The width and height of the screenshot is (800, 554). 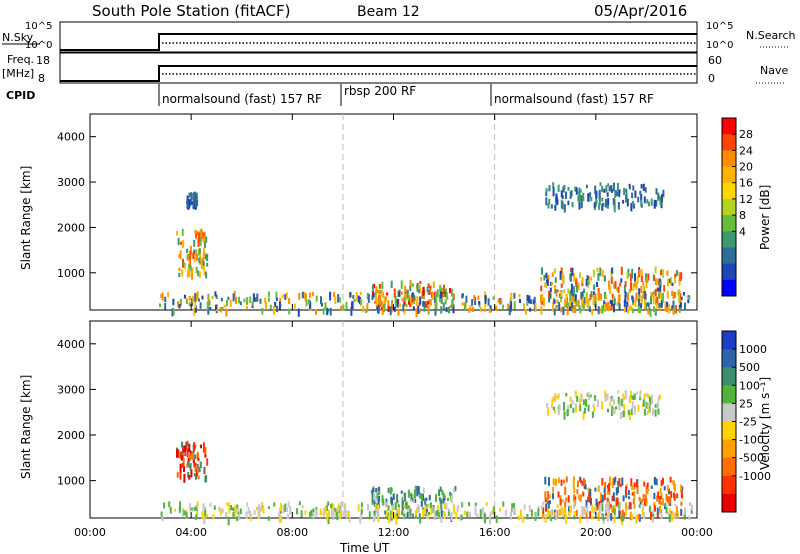 What do you see at coordinates (753, 349) in the screenshot?
I see `colorbar-tick-label: 1000` at bounding box center [753, 349].